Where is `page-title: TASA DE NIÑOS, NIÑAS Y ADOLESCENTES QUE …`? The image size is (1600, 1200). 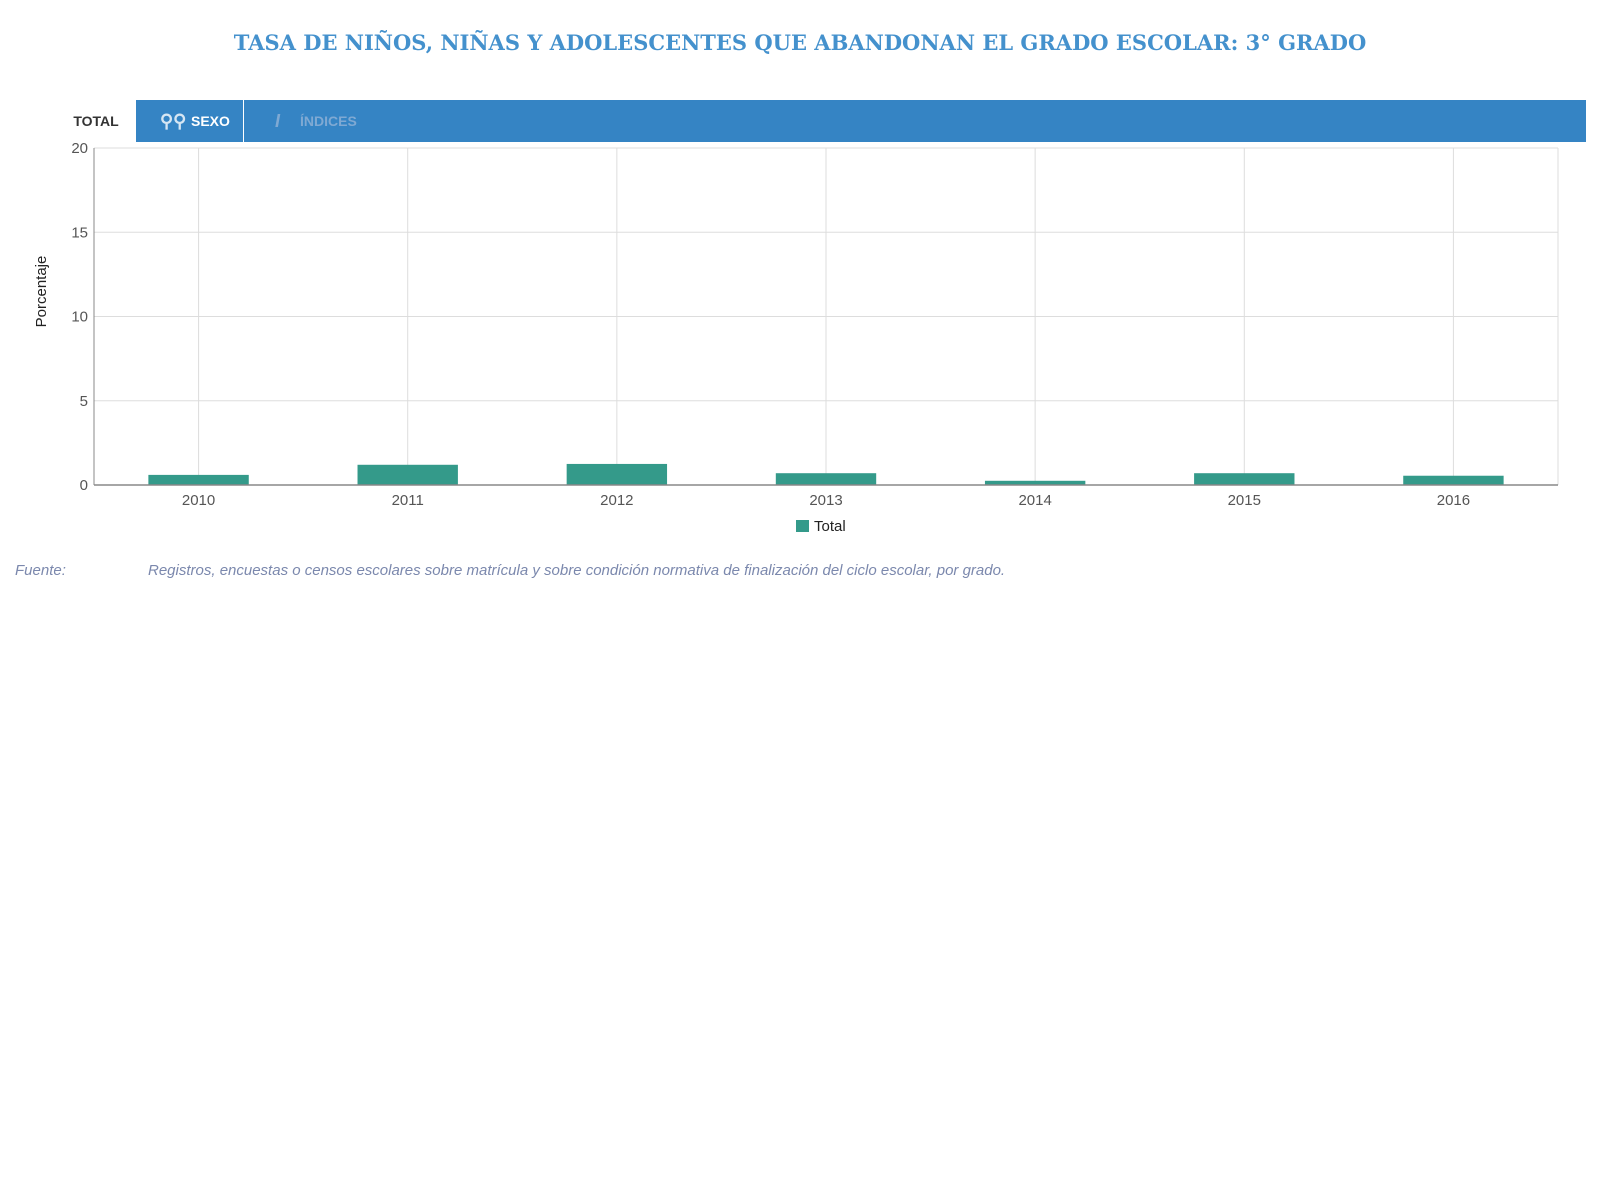 page-title: TASA DE NIÑOS, NIÑAS Y ADOLESCENTES QUE … is located at coordinates (800, 42).